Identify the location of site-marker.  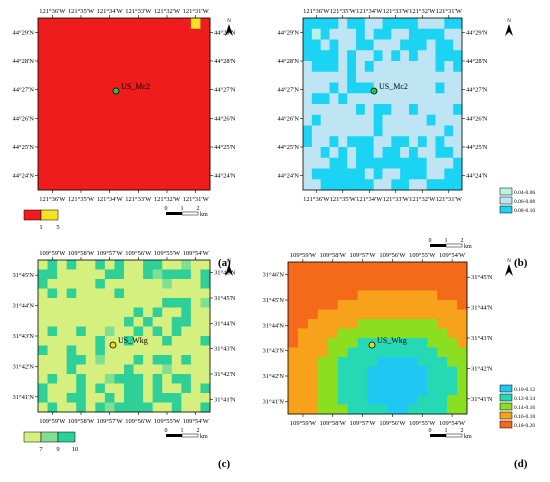
(374, 91).